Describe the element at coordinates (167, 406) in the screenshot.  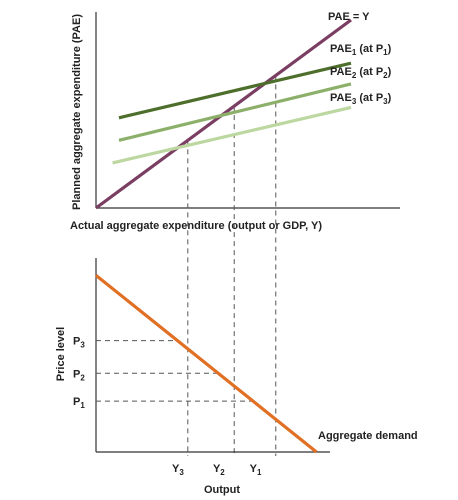
I see `bottom-tick-labels: P3 P2 P1 Y3 Y2 Y1` at that location.